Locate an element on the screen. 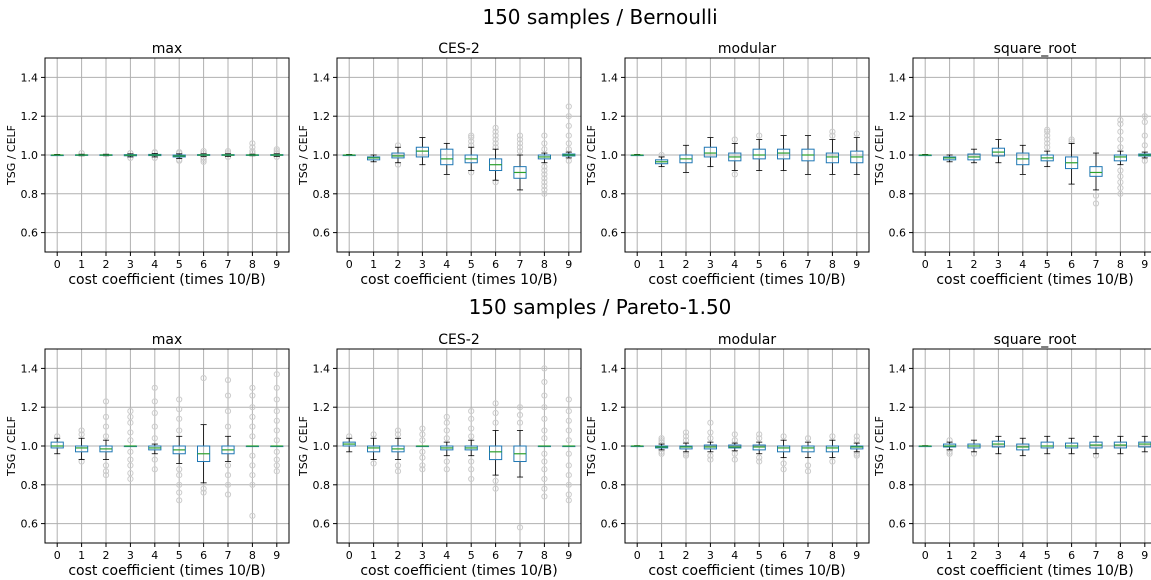 The image size is (1151, 580). panel-title: CES-2 is located at coordinates (458, 340).